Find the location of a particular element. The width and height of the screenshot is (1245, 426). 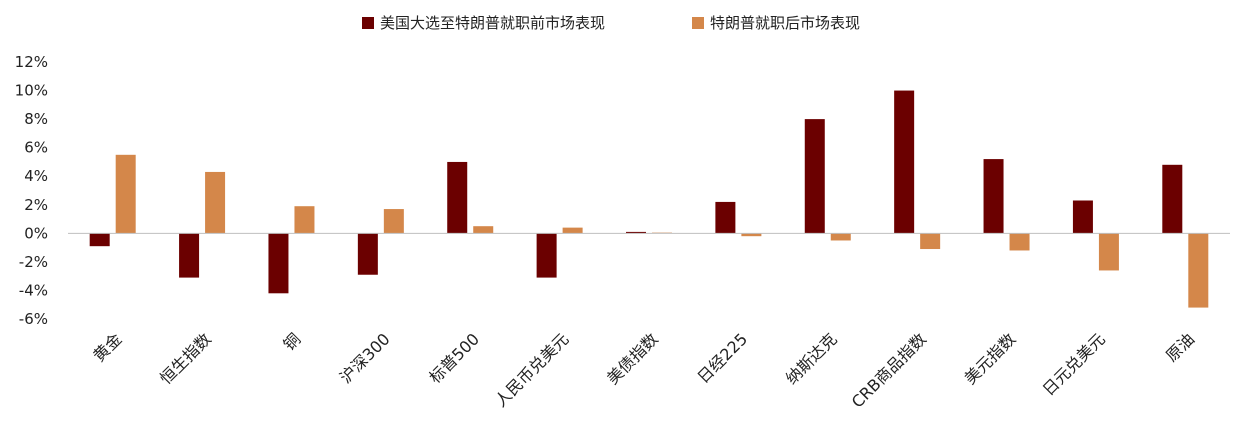

x-category-label: 恒生指数 is located at coordinates (185, 358).